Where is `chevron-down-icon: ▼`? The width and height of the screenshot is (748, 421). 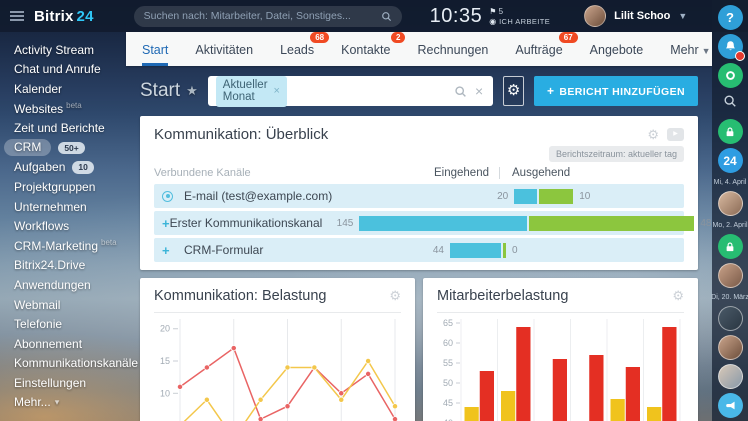
chevron-down-icon: ▼ is located at coordinates (683, 16).